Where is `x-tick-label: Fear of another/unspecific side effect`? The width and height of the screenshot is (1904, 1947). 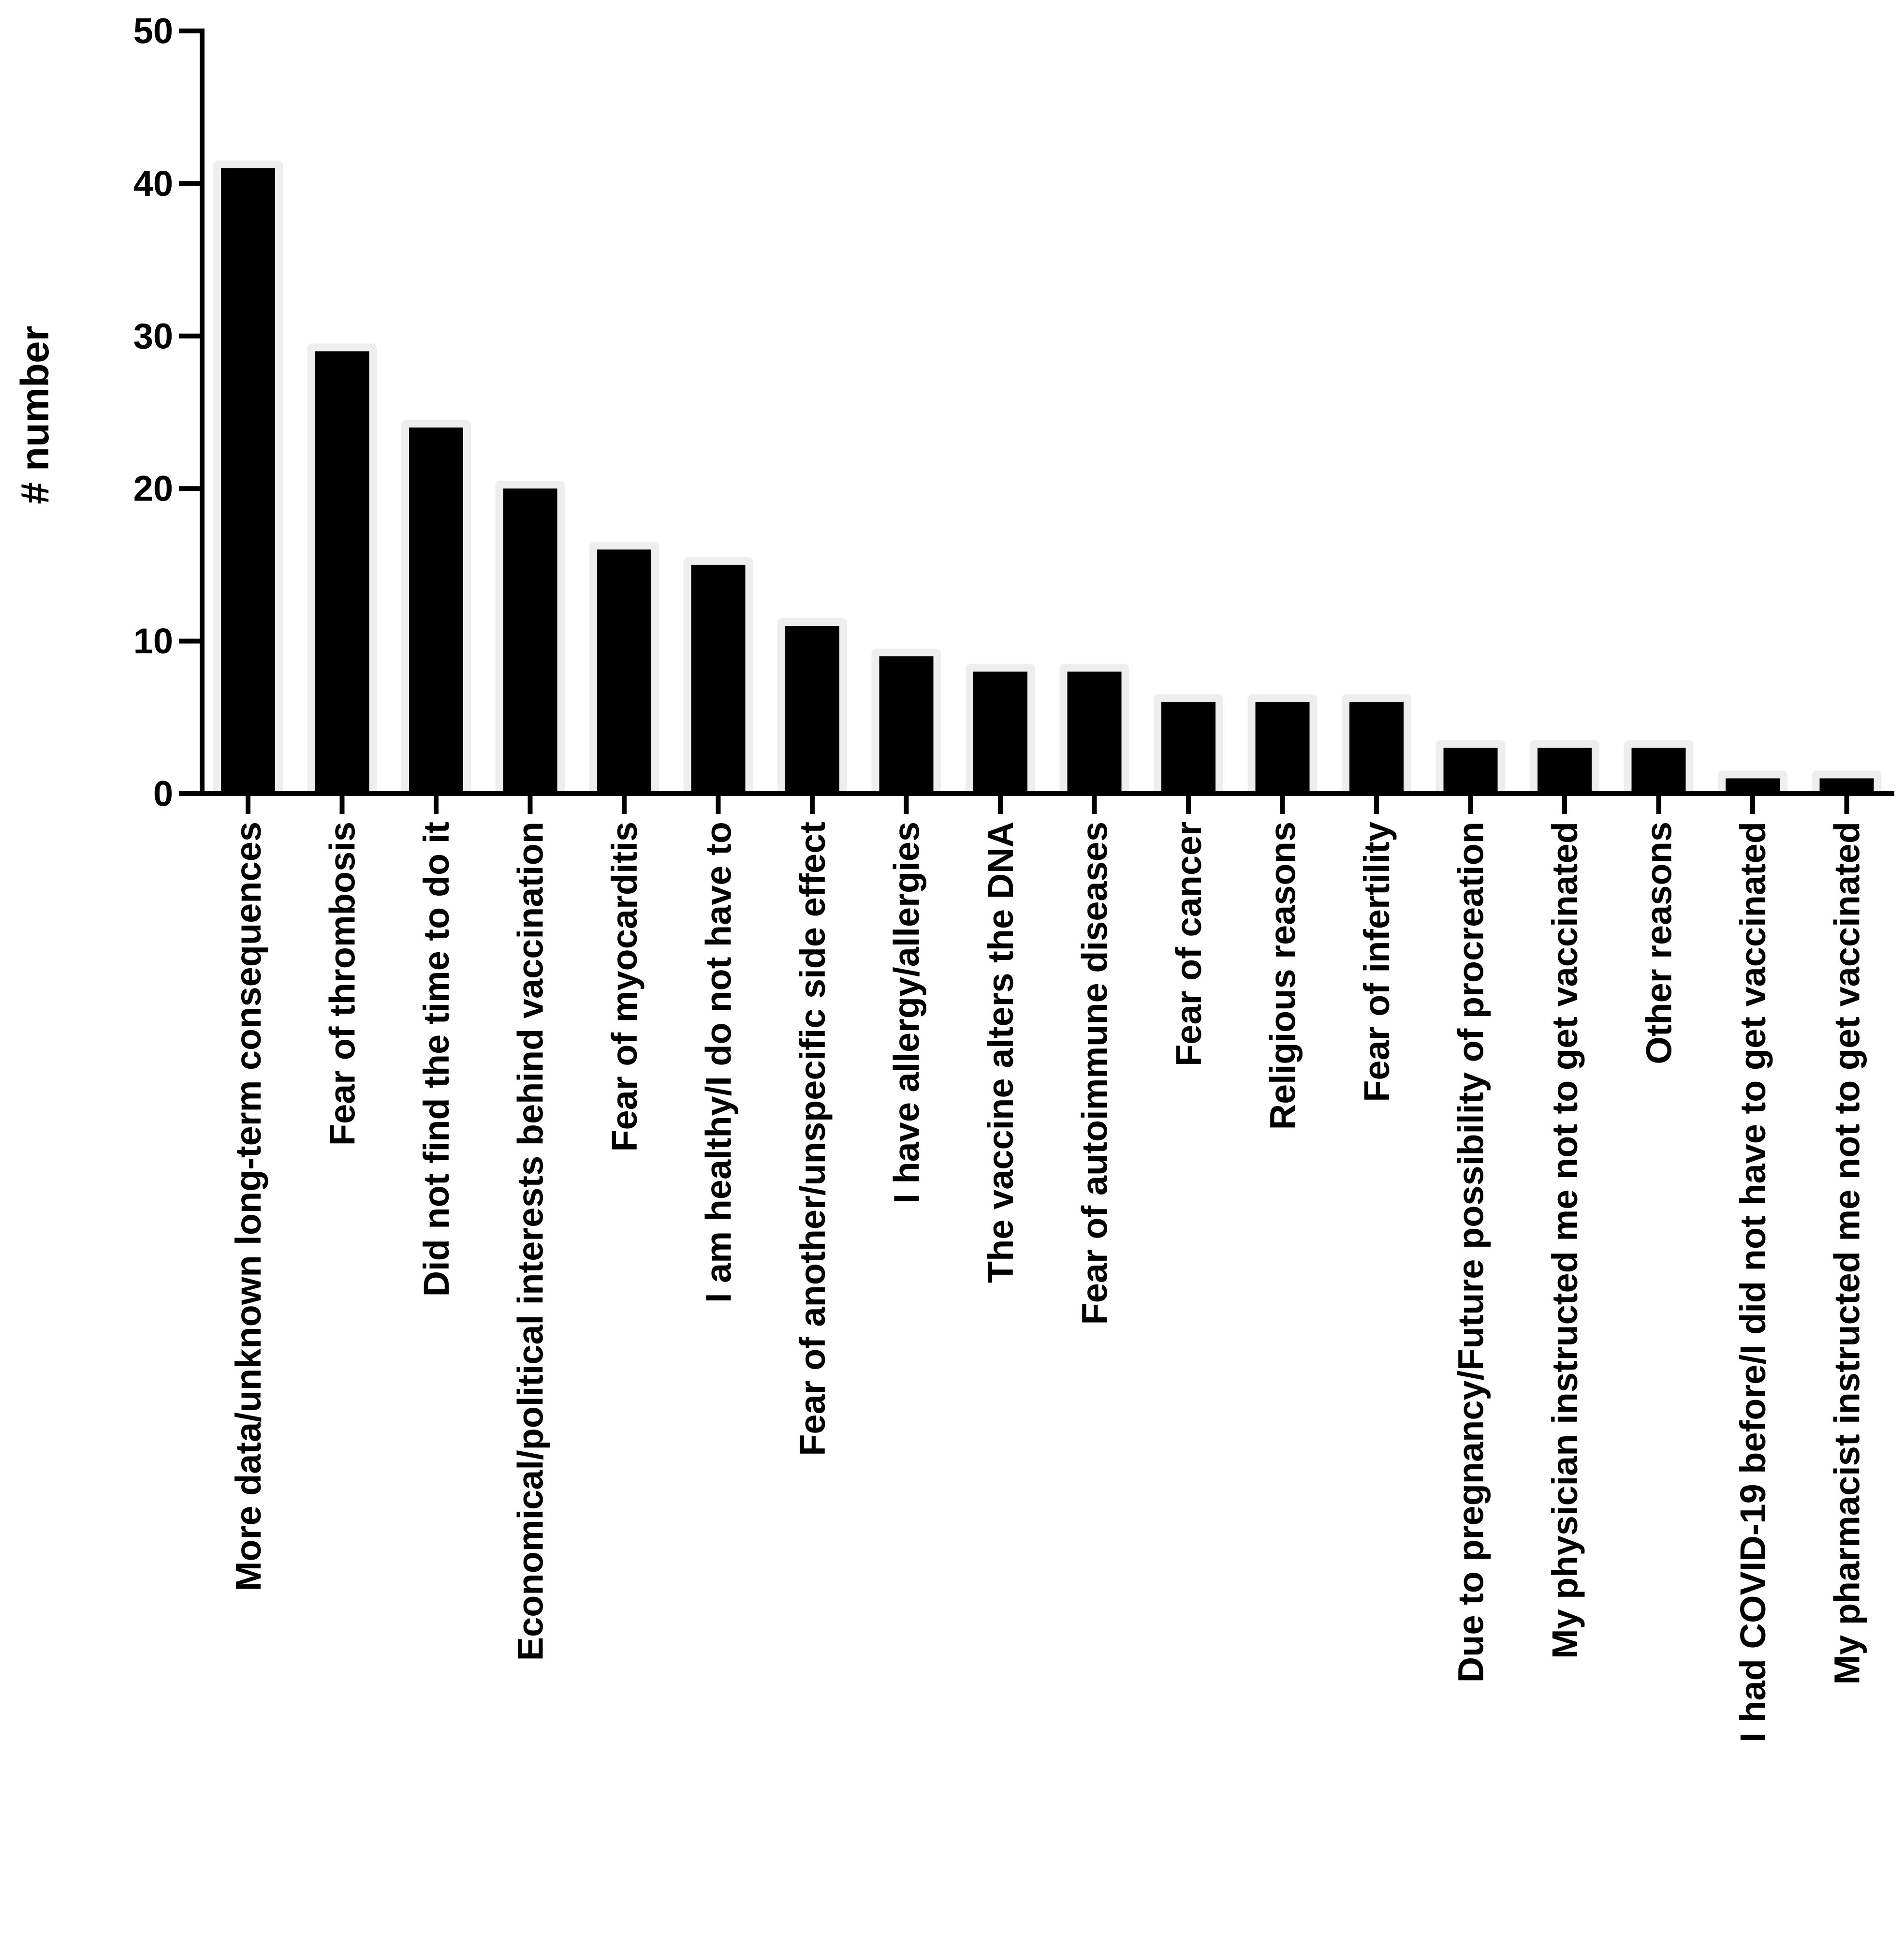
x-tick-label: Fear of another/unspecific side effect is located at coordinates (813, 1139).